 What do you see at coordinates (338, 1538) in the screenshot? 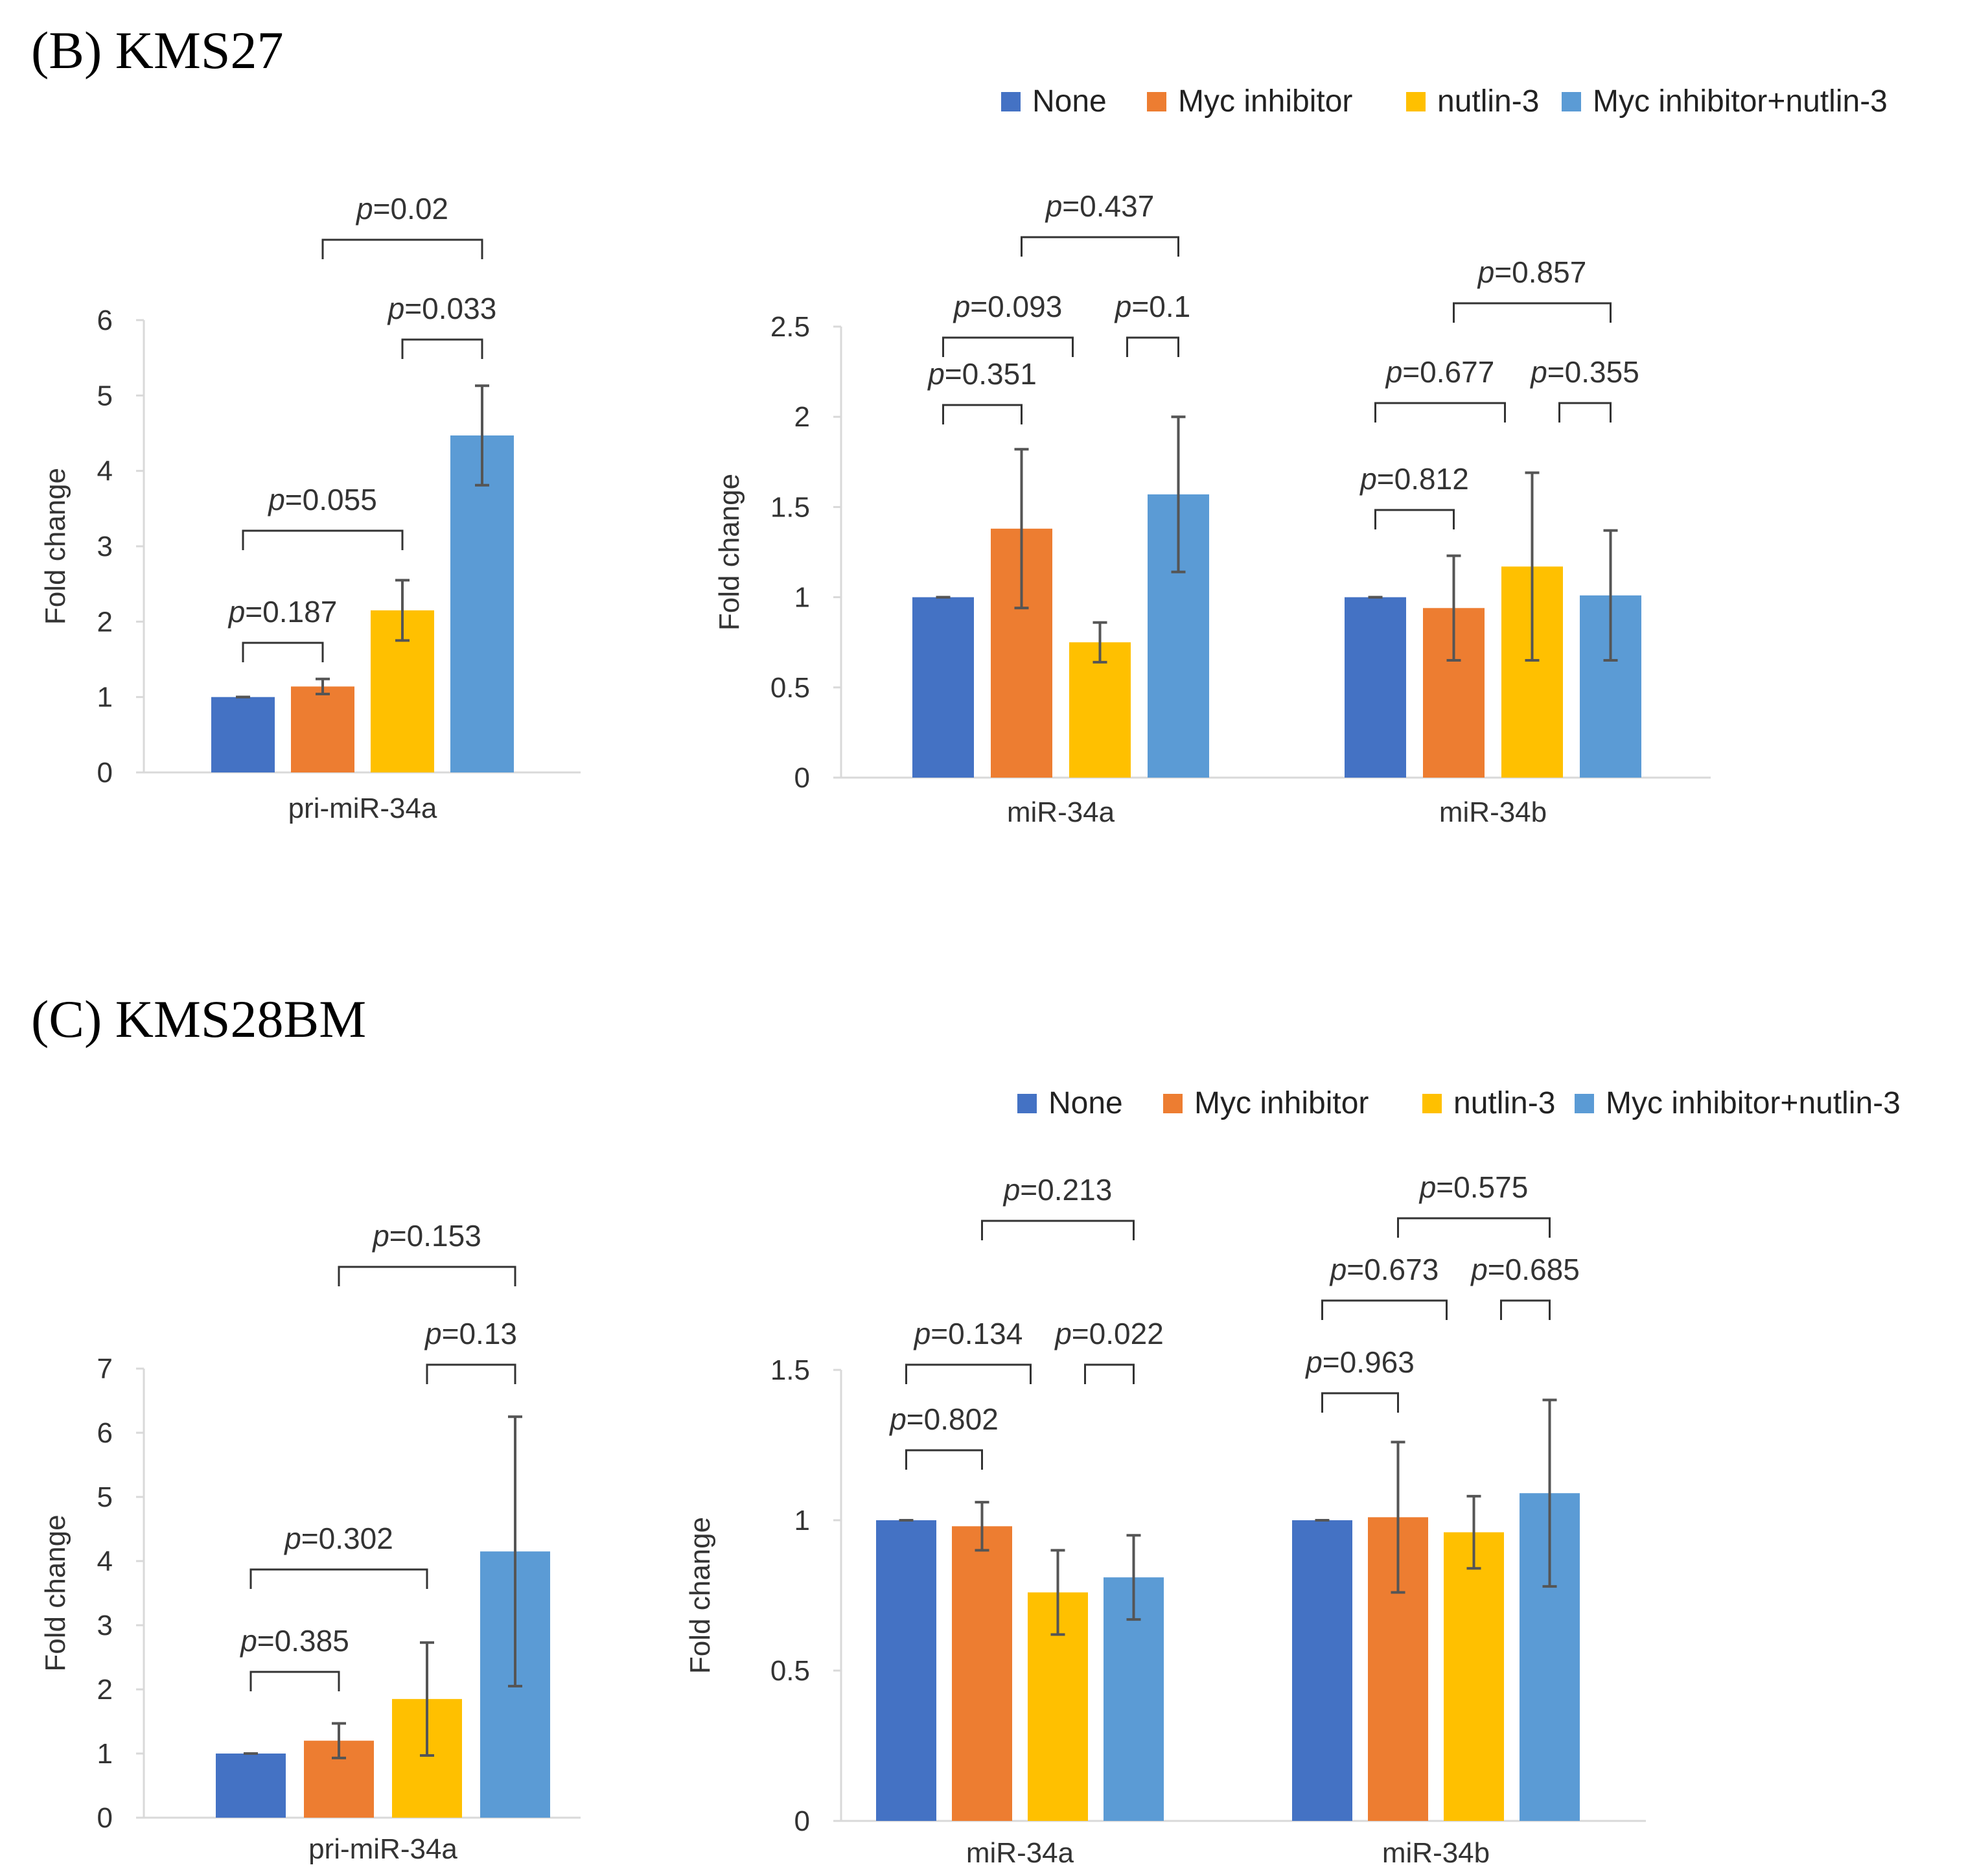
I see `p-value-label: p=0.302` at bounding box center [338, 1538].